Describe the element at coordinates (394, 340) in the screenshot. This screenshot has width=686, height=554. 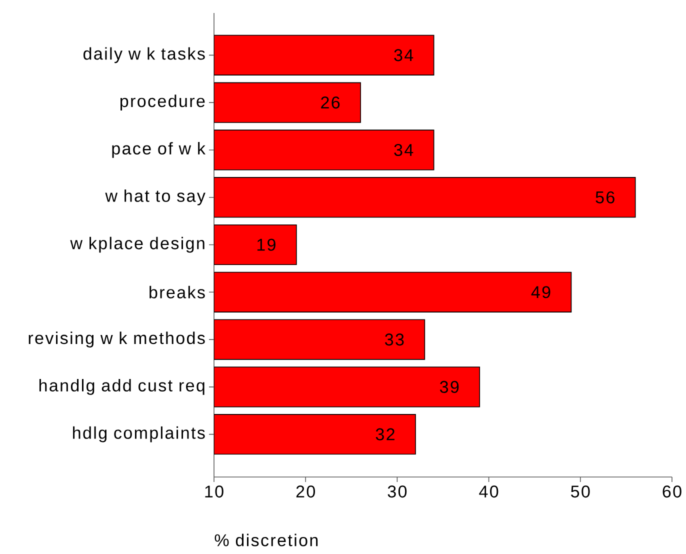
I see `data-label: 33` at that location.